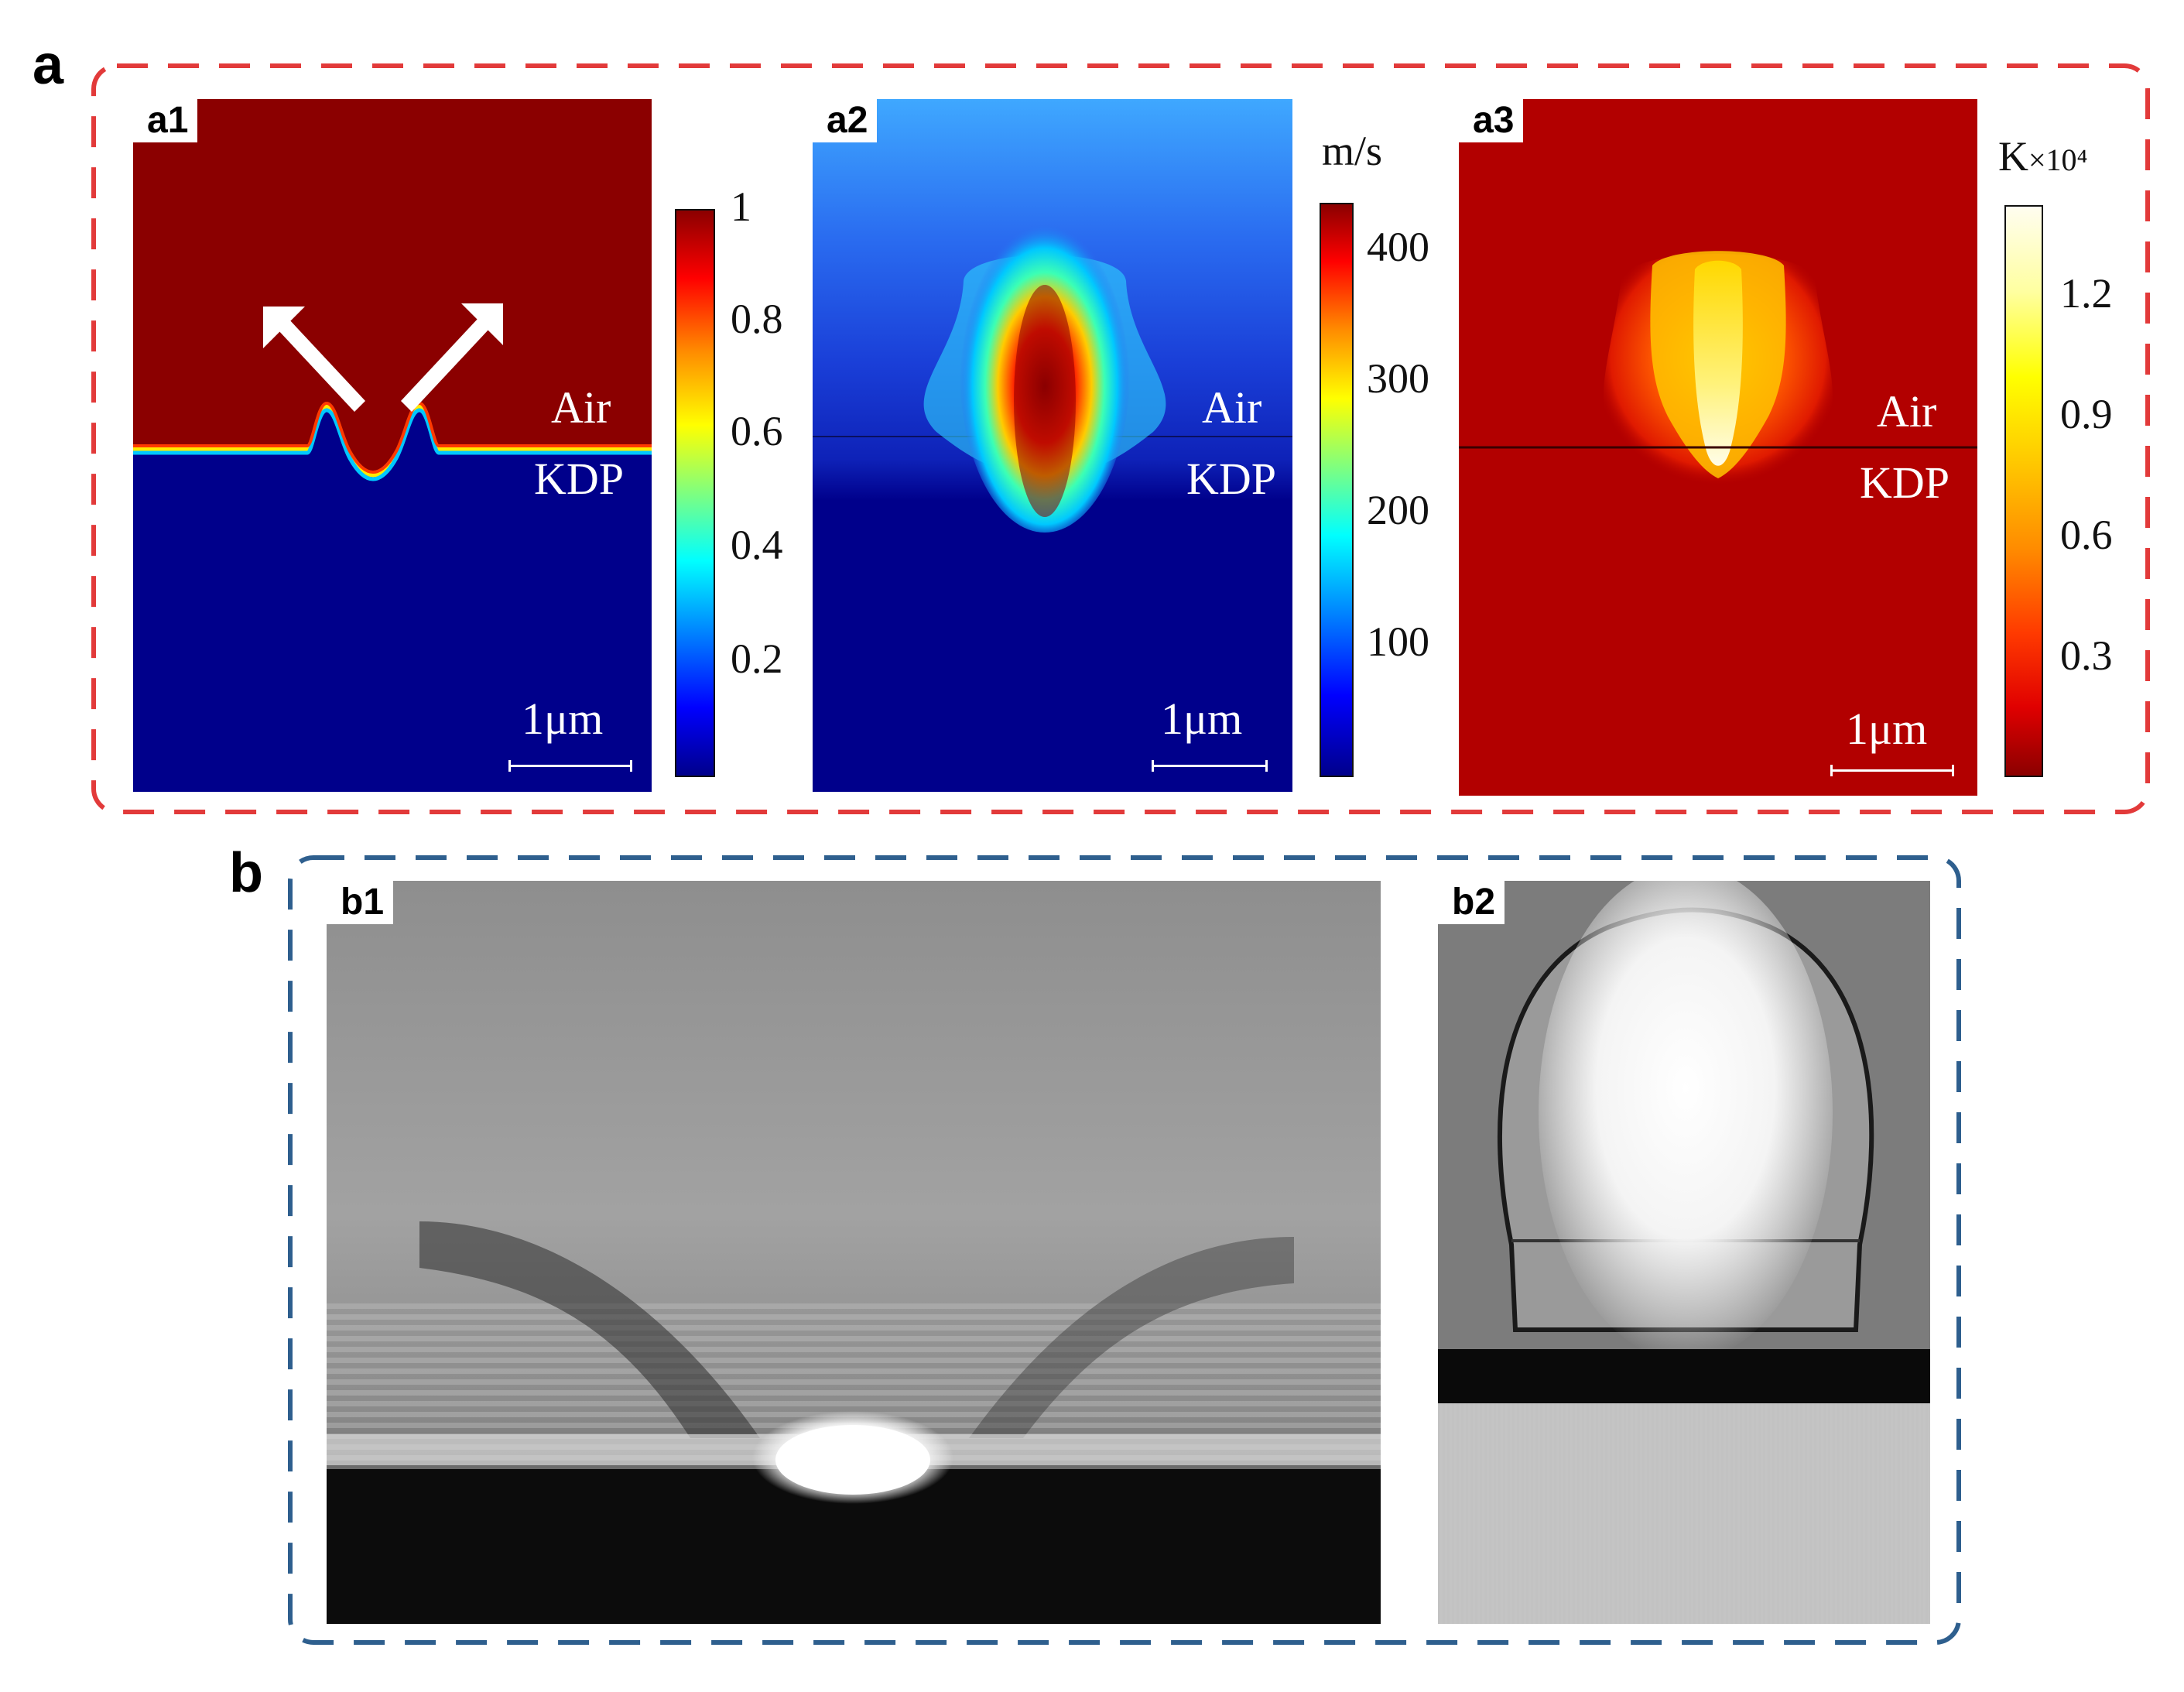 Image resolution: width=2184 pixels, height=1692 pixels. What do you see at coordinates (1471, 902) in the screenshot?
I see `panel-b2-tag: b2` at bounding box center [1471, 902].